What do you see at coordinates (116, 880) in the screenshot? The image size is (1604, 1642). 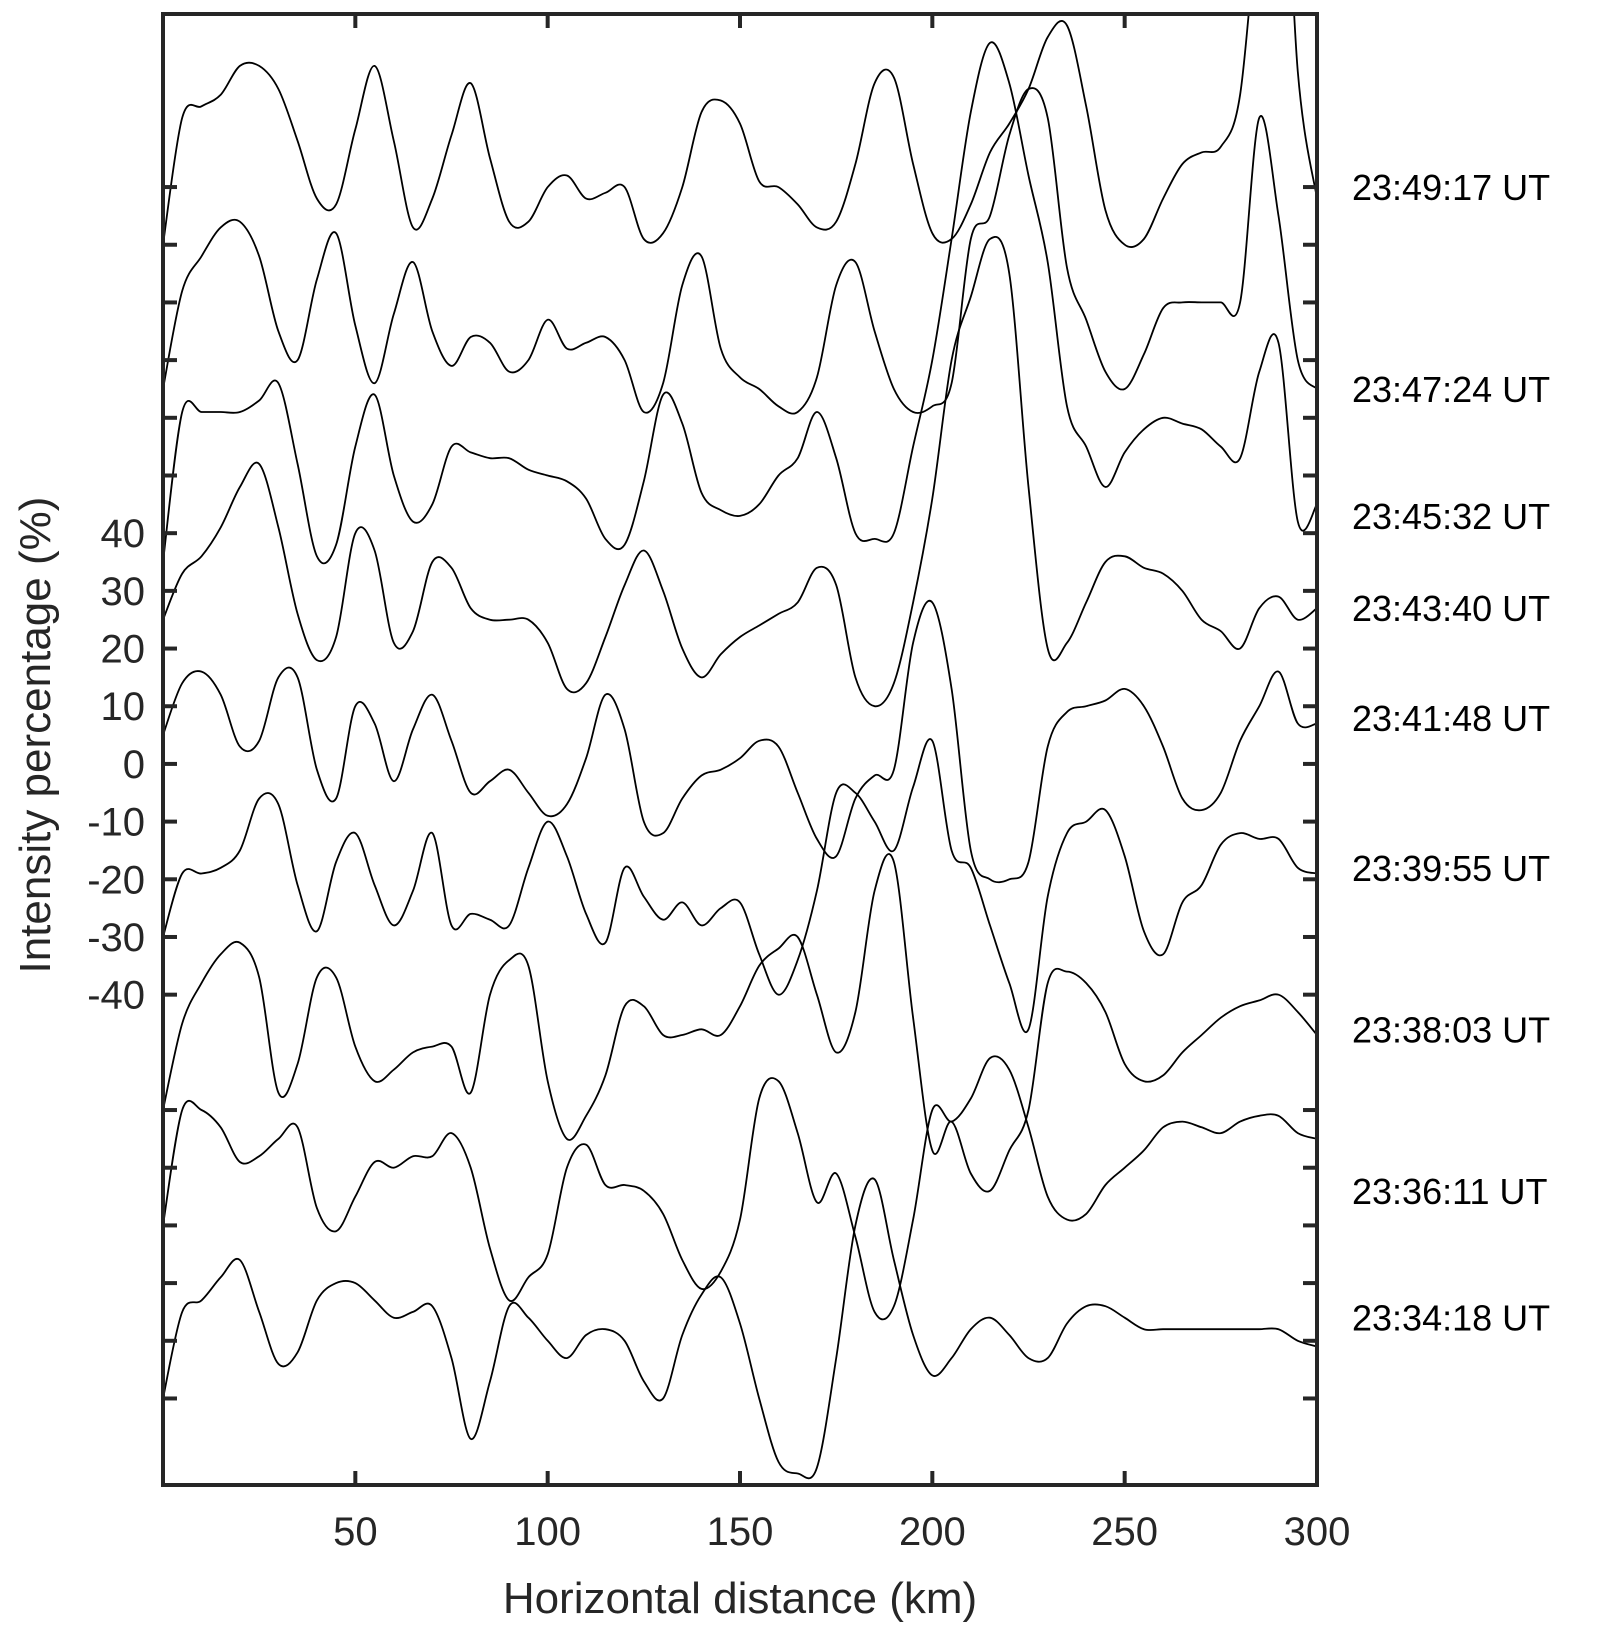 I see `y-tick-label: -20` at bounding box center [116, 880].